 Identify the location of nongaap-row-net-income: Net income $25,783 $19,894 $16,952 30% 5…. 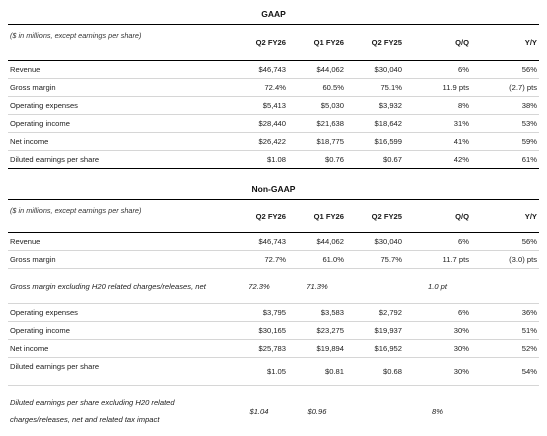
(273, 349).